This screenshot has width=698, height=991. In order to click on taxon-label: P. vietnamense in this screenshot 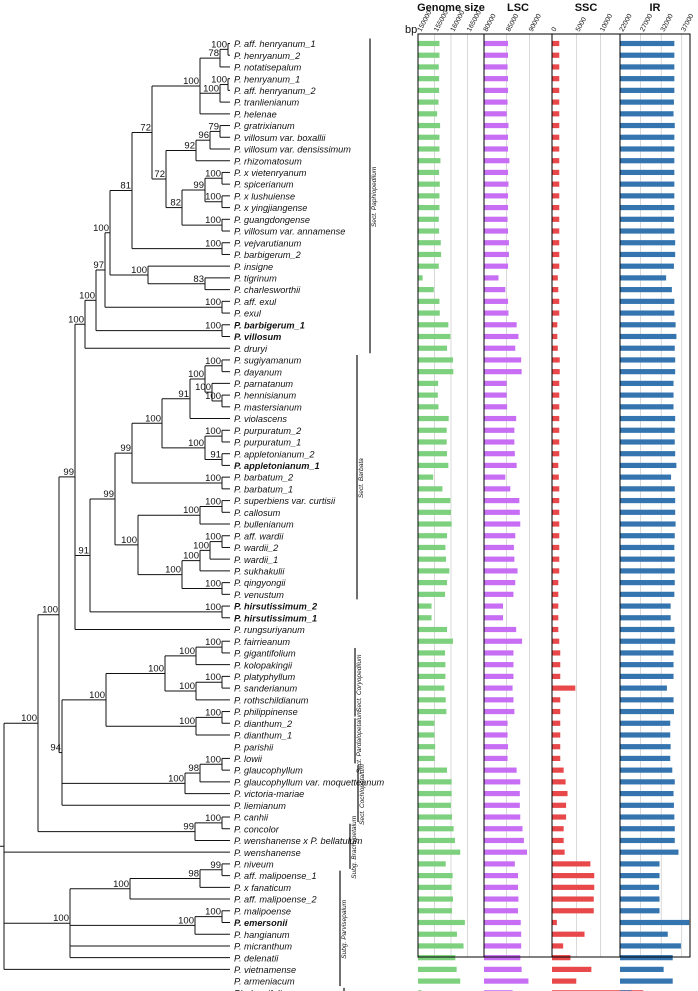, I will do `click(265, 970)`.